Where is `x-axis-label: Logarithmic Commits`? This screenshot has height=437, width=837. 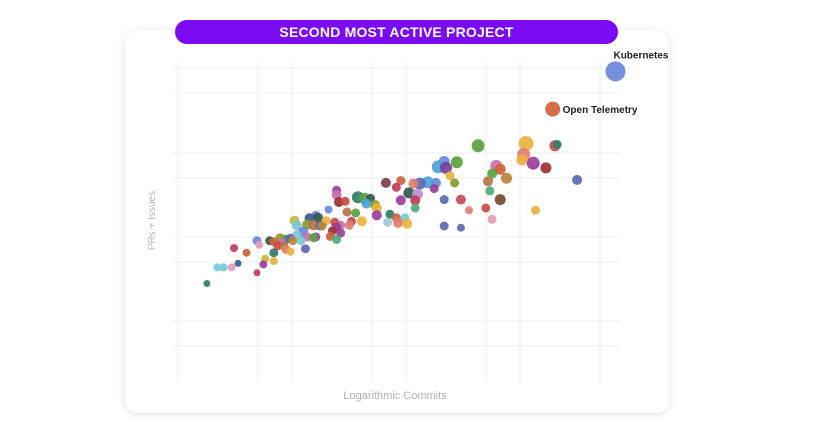
x-axis-label: Logarithmic Commits is located at coordinates (395, 396).